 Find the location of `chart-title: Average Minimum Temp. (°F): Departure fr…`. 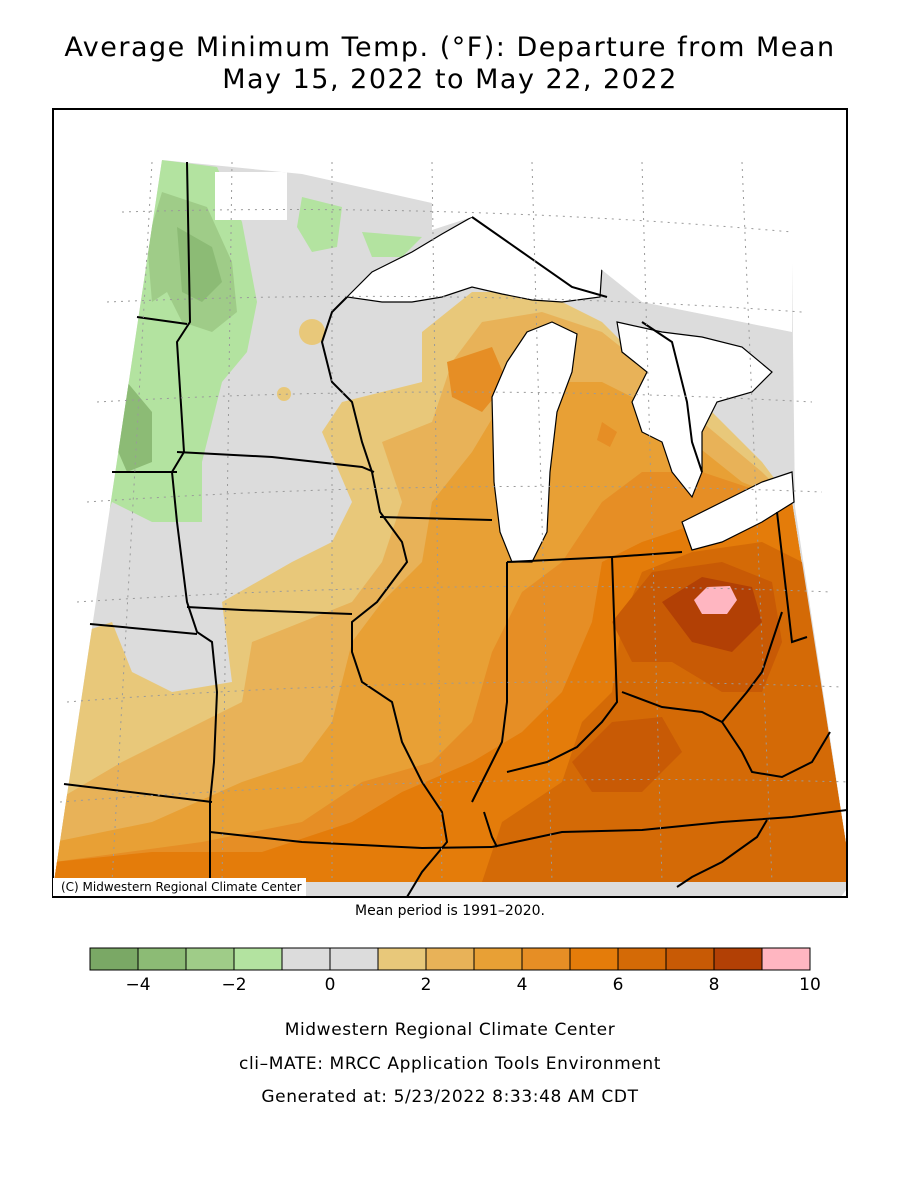

chart-title: Average Minimum Temp. (°F): Departure fr… is located at coordinates (450, 47).